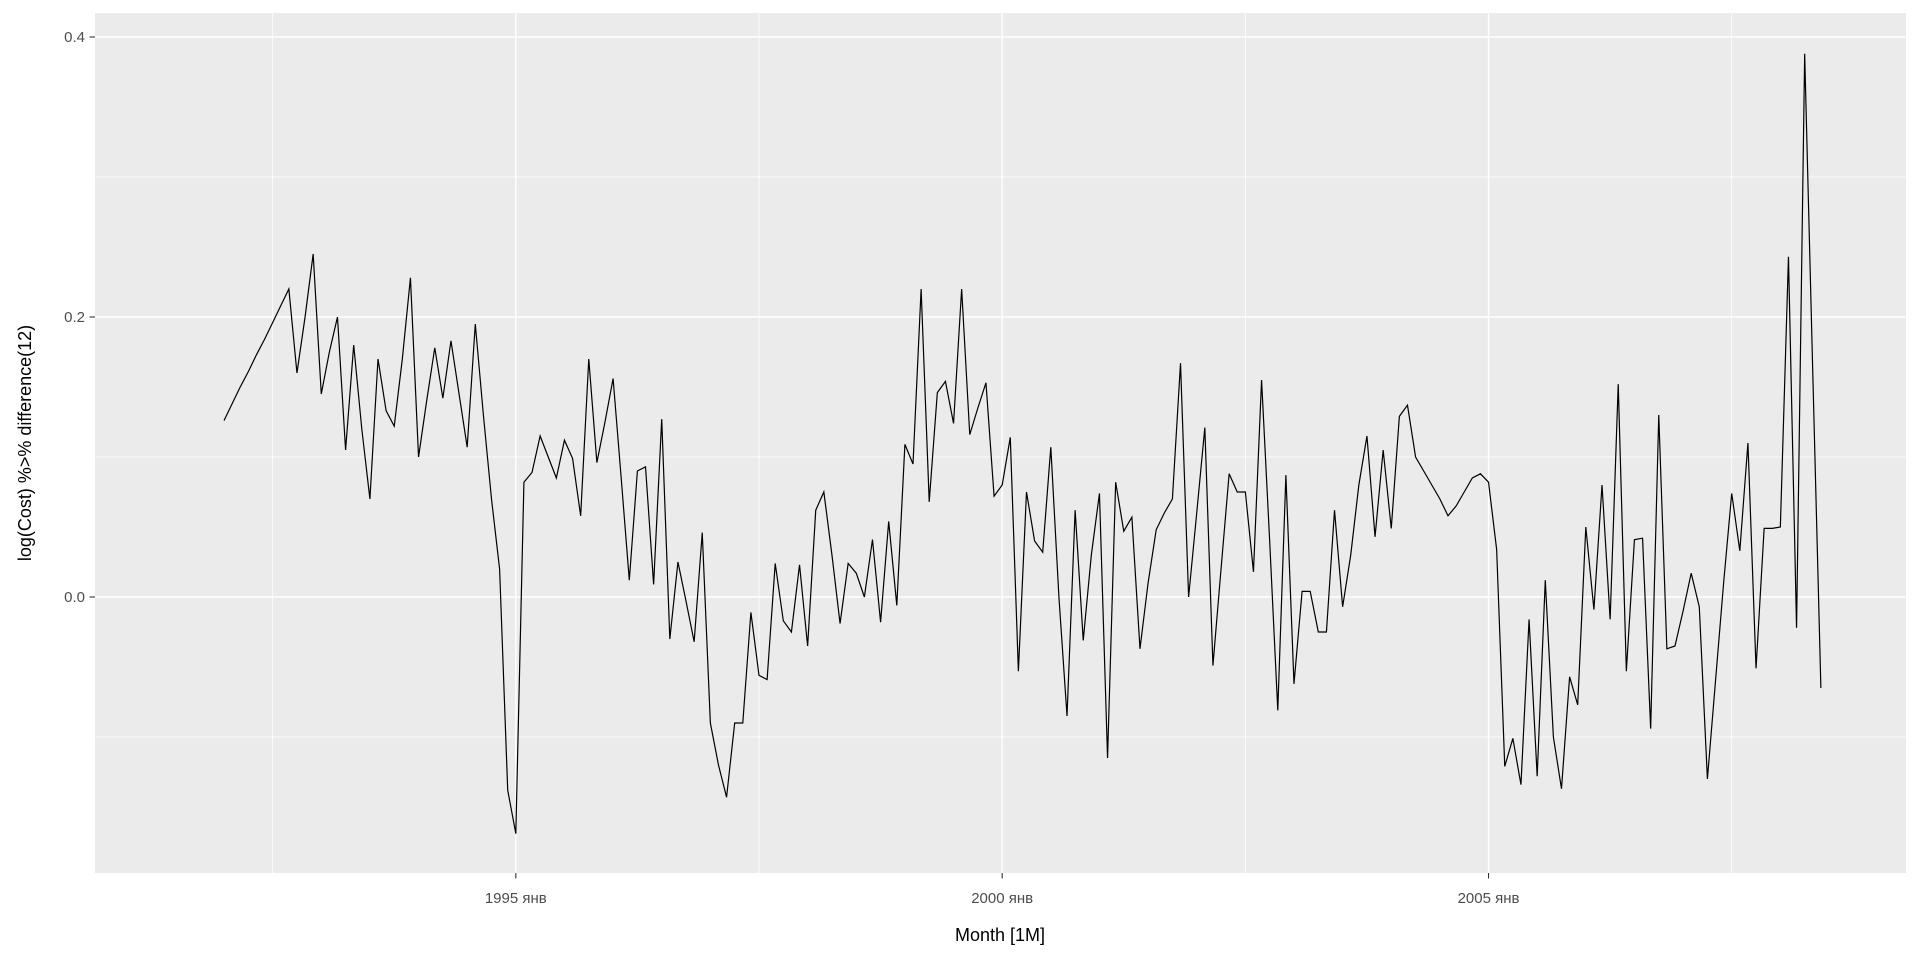 Image resolution: width=1920 pixels, height=960 pixels. I want to click on y-axis-title: log(Cost) %>% difference(12), so click(25, 443).